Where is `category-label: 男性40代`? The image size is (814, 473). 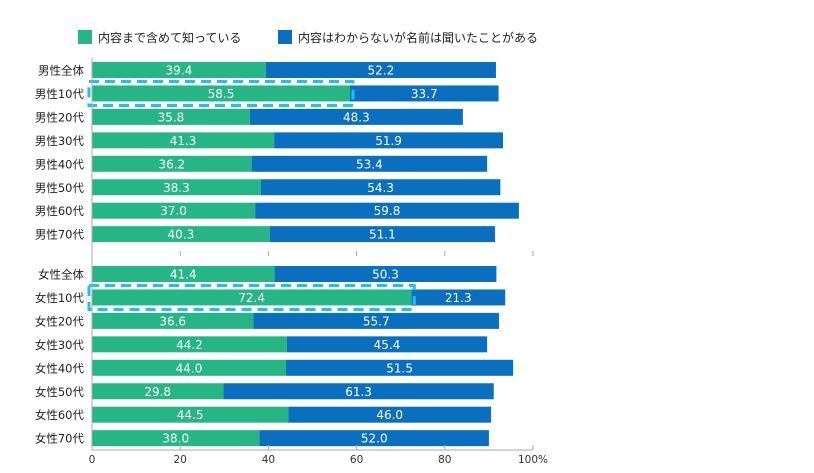 category-label: 男性40代 is located at coordinates (60, 164).